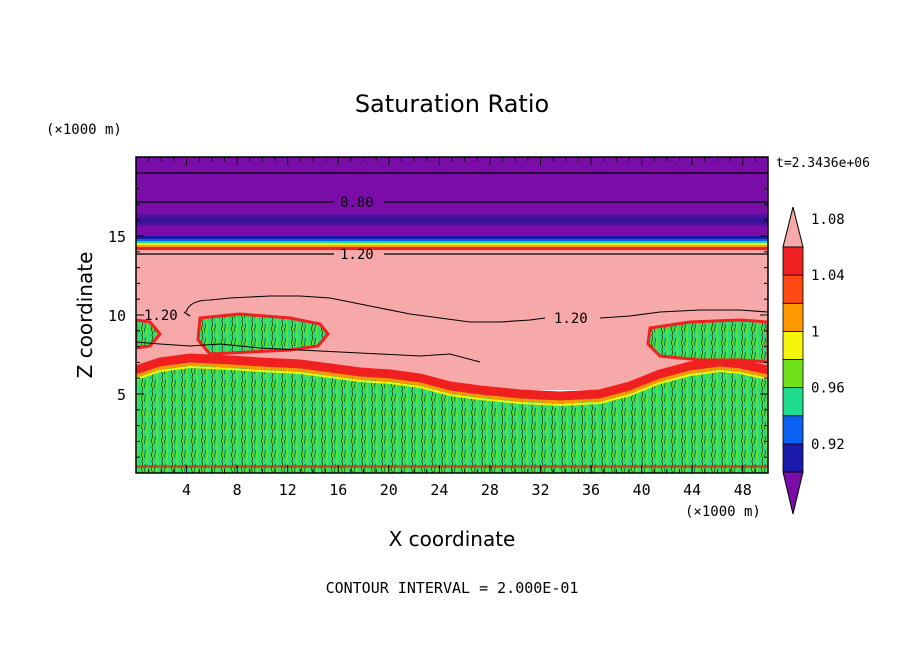 This screenshot has height=654, width=904. Describe the element at coordinates (452, 416) in the screenshot. I see `lower-turbulent-layer` at that location.